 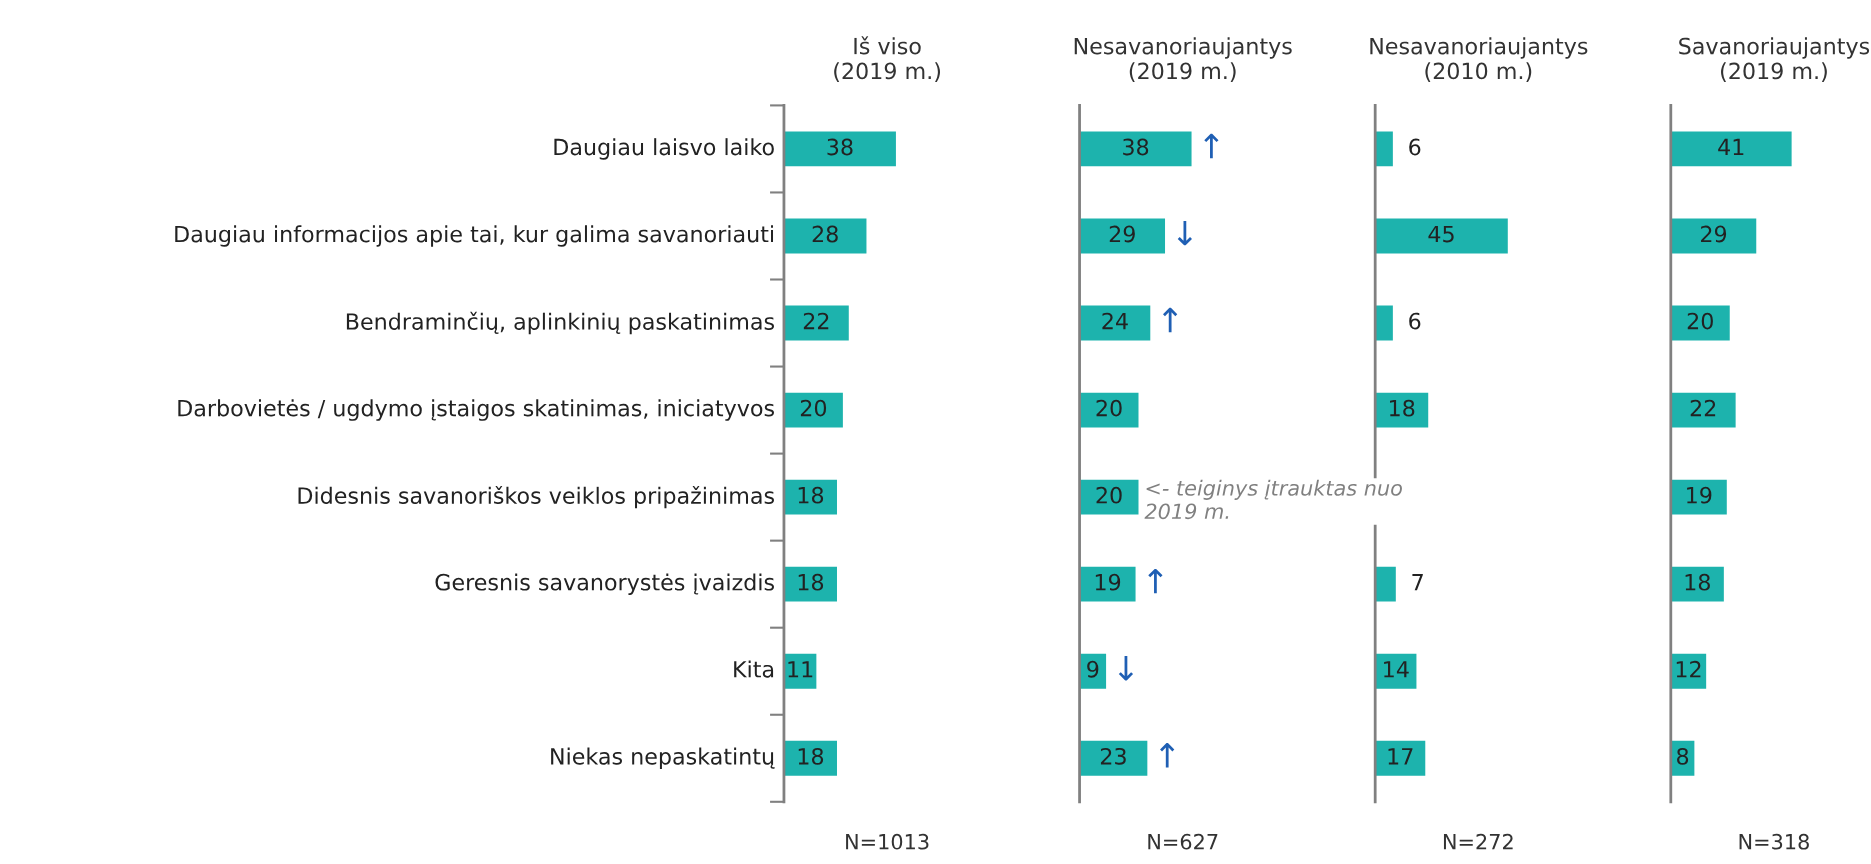 I want to click on data-label: 8, so click(x=1683, y=756).